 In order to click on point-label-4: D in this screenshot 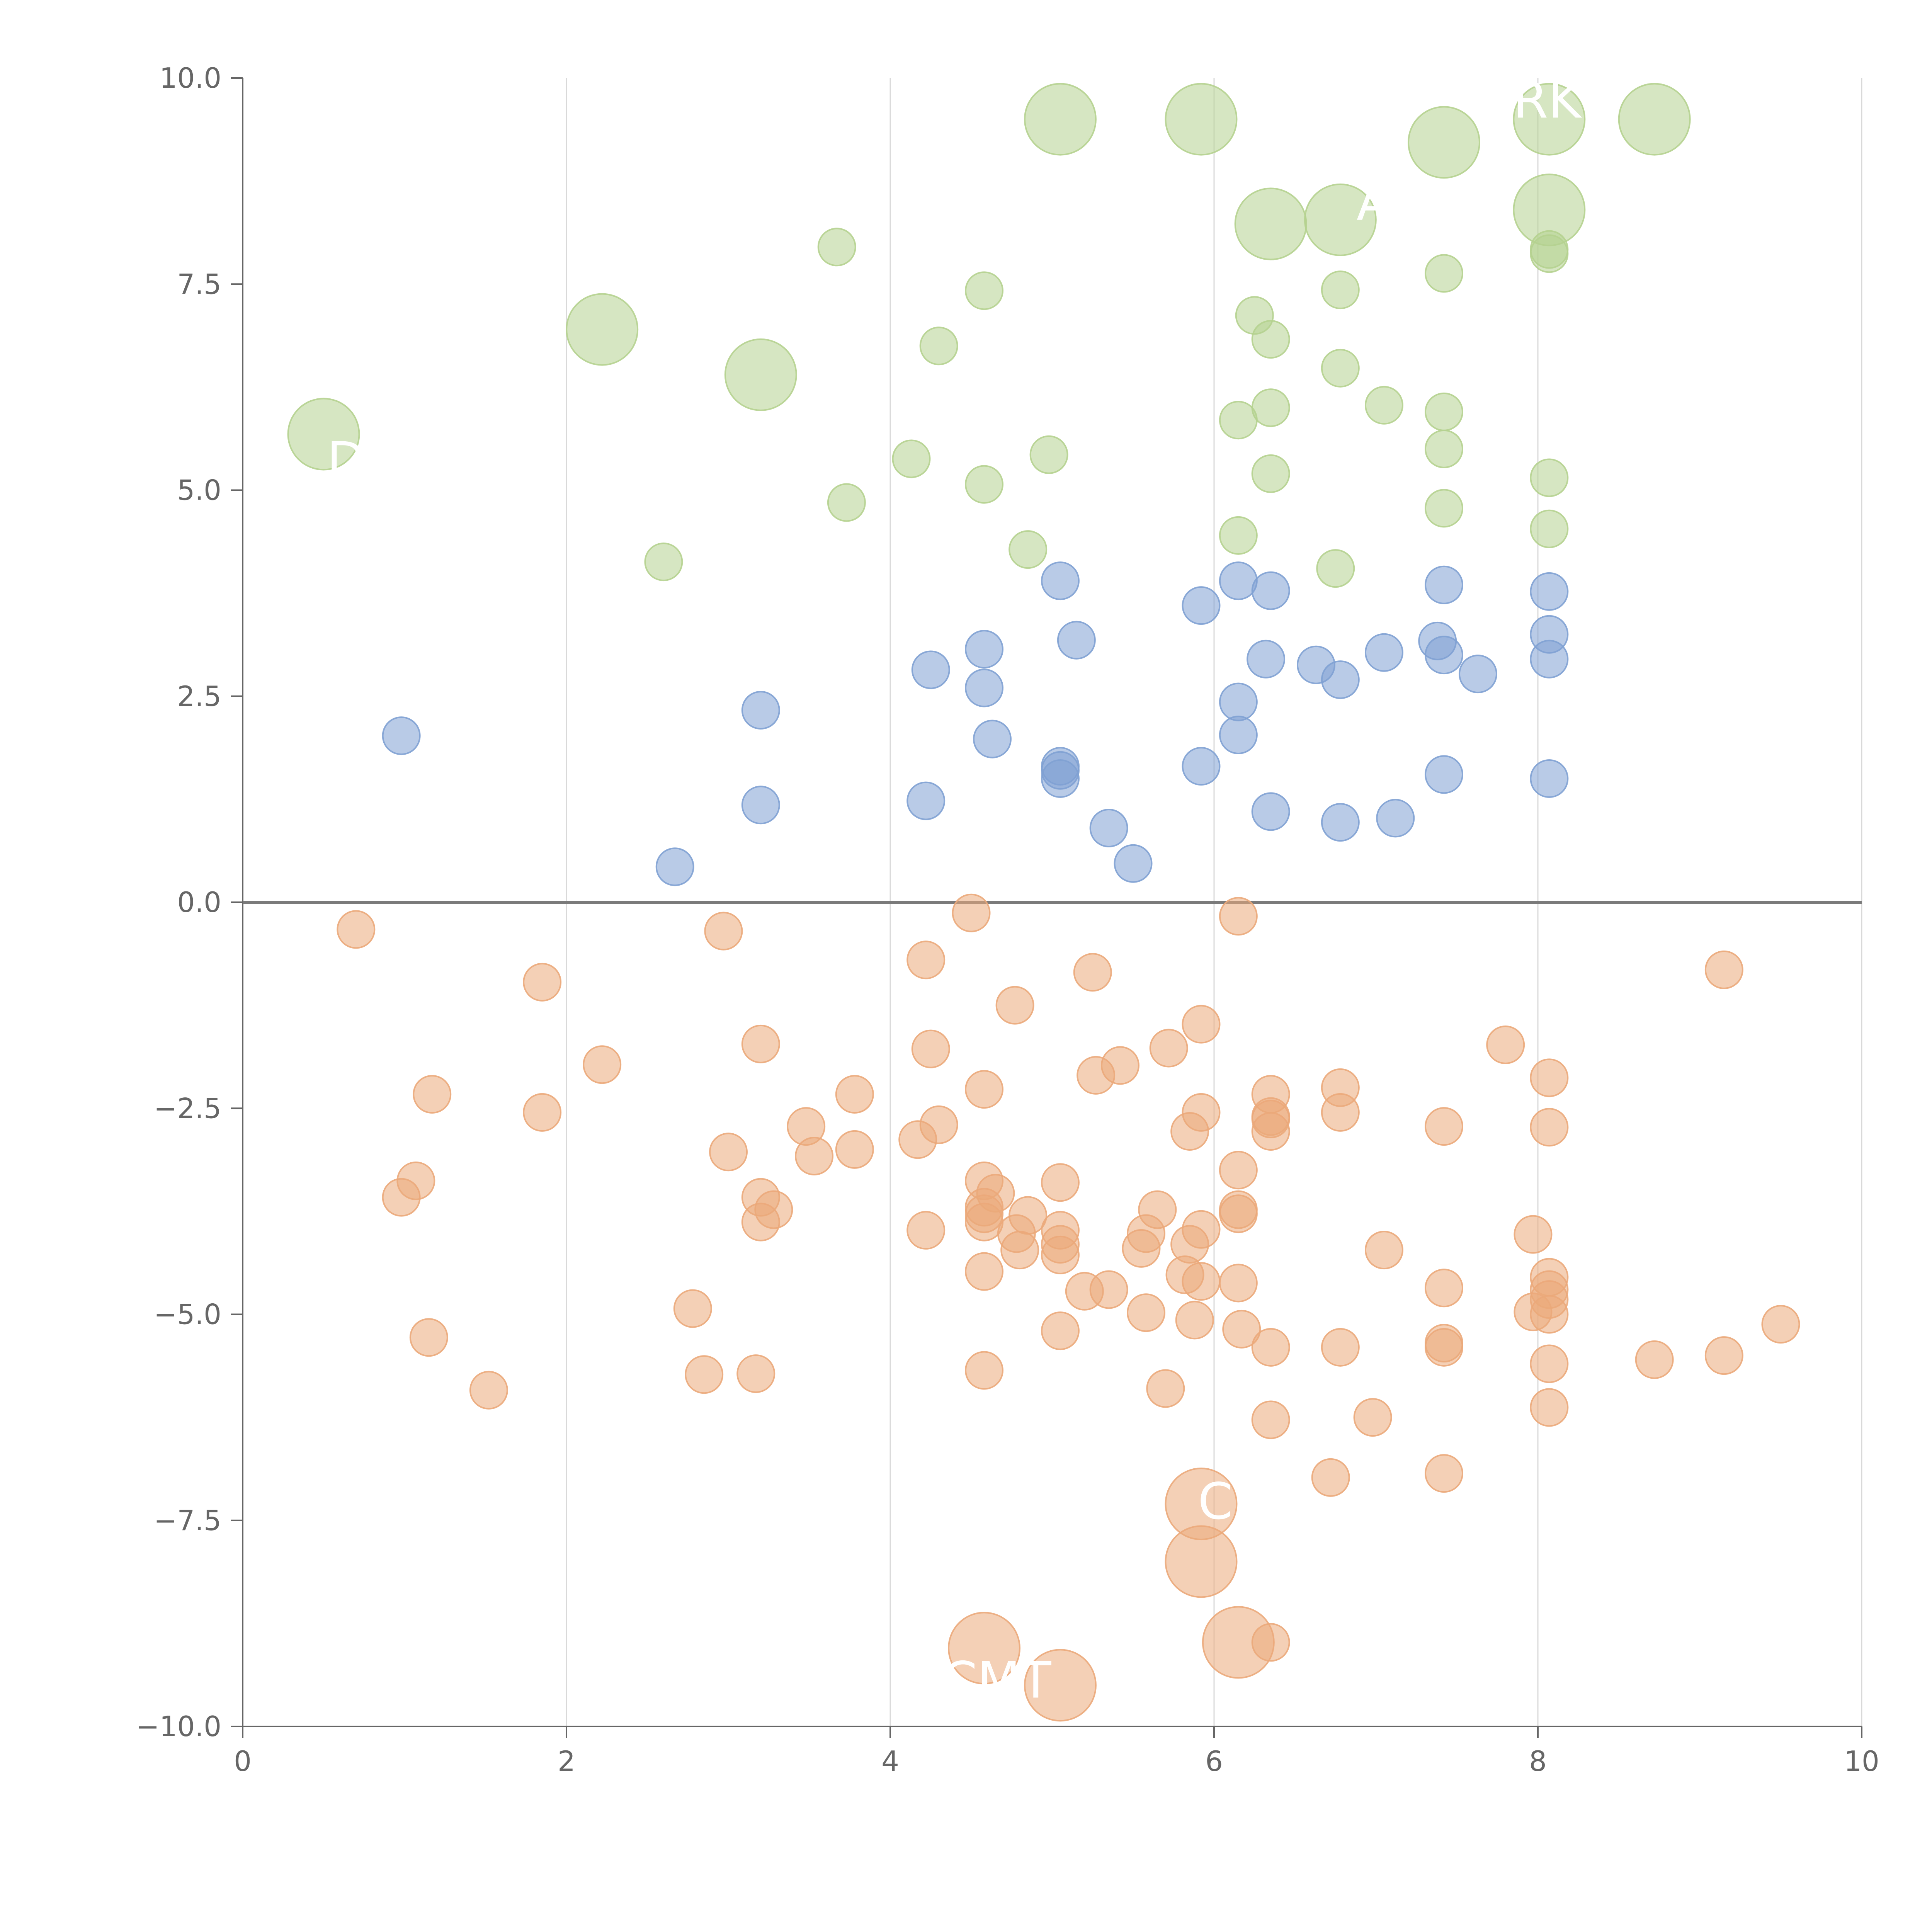, I will do `click(346, 460)`.